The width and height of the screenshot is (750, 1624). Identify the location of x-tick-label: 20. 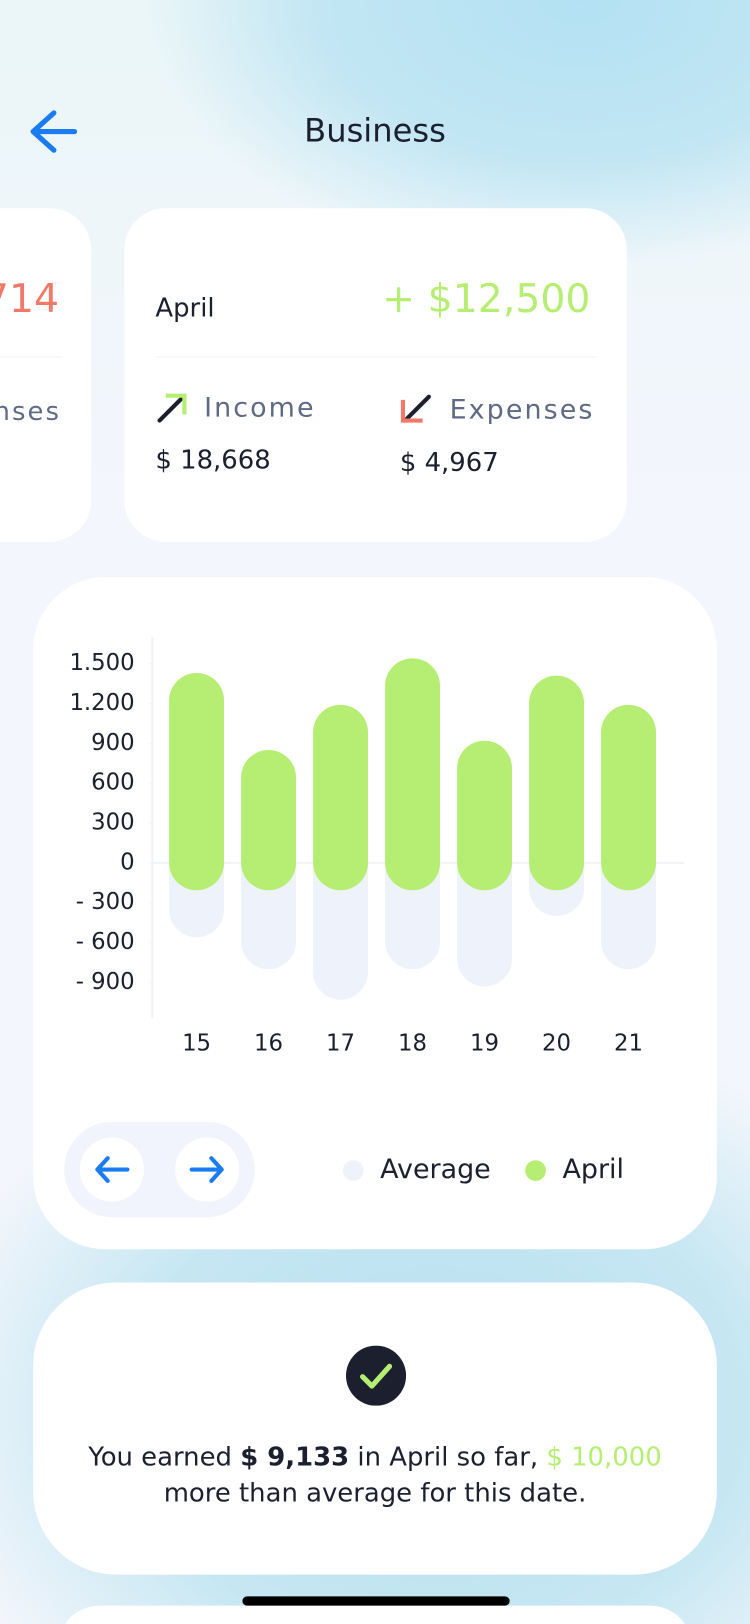
(556, 1044).